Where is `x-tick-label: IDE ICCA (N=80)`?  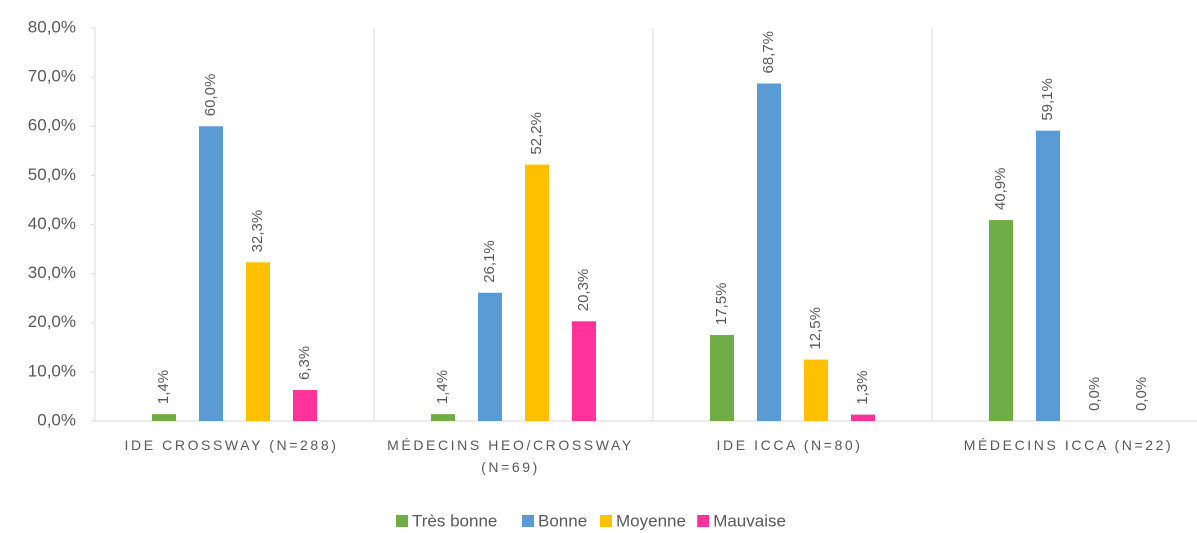
x-tick-label: IDE ICCA (N=80) is located at coordinates (789, 445).